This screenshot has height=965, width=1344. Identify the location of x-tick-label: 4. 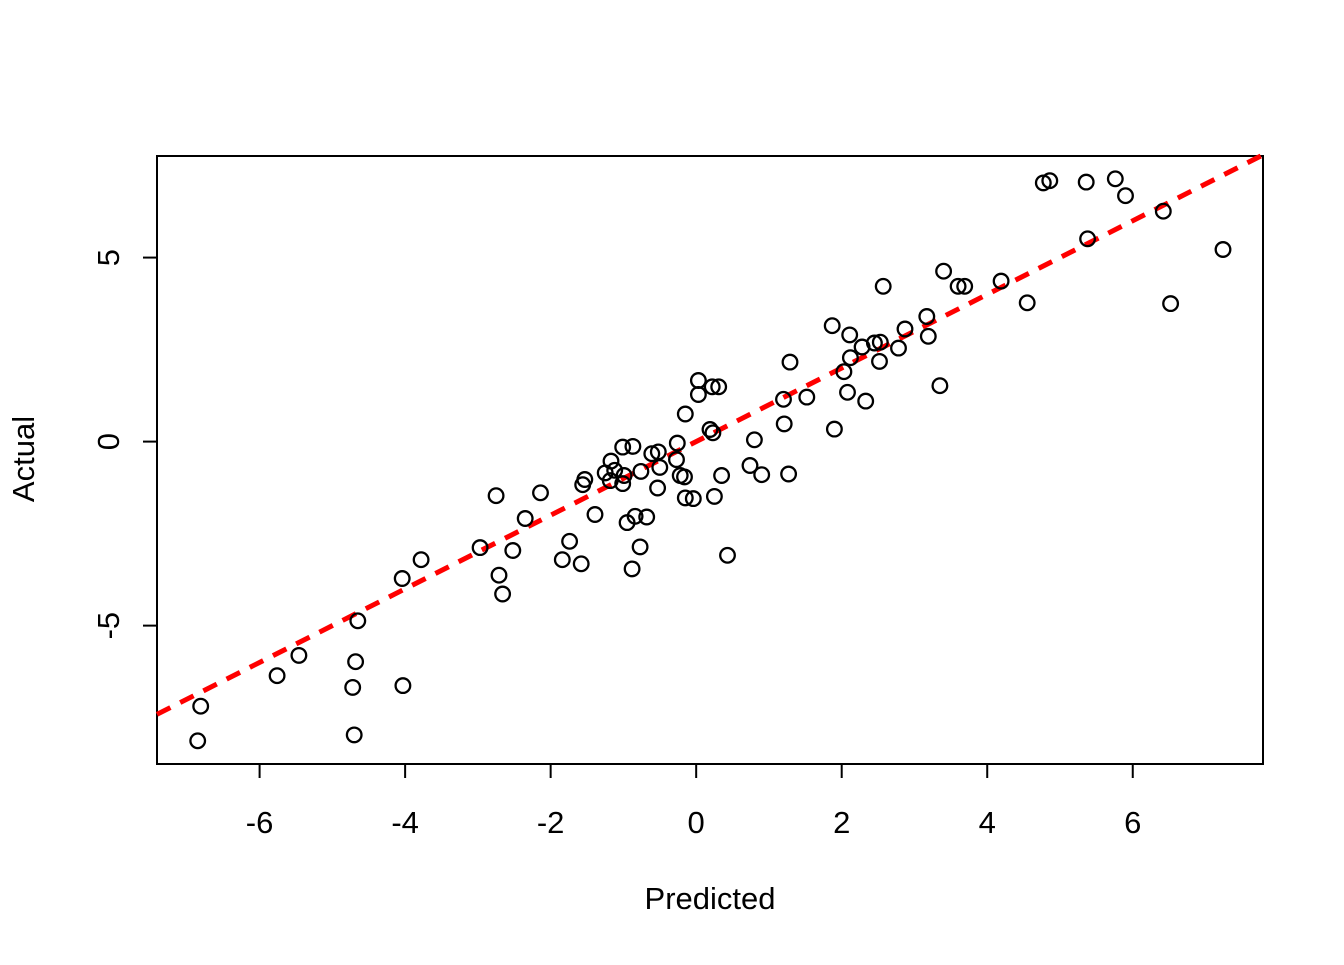
(987, 822).